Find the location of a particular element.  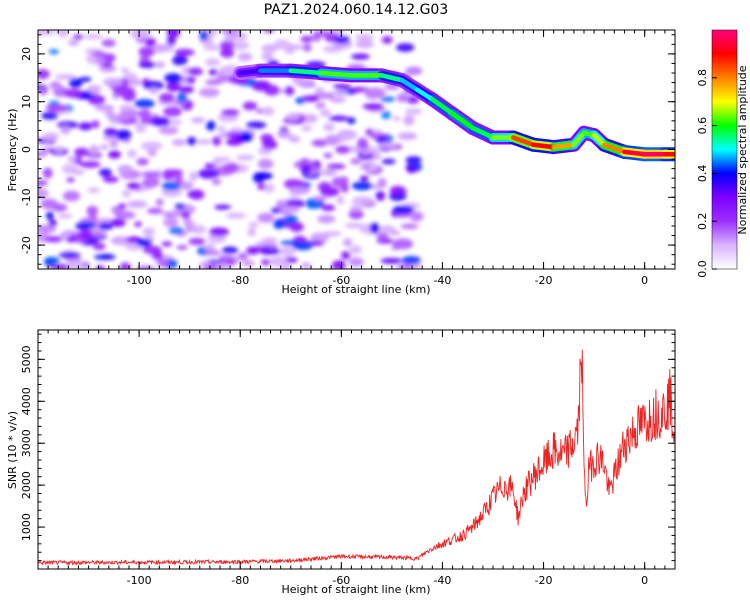

x-tick-label: -80 is located at coordinates (240, 580).